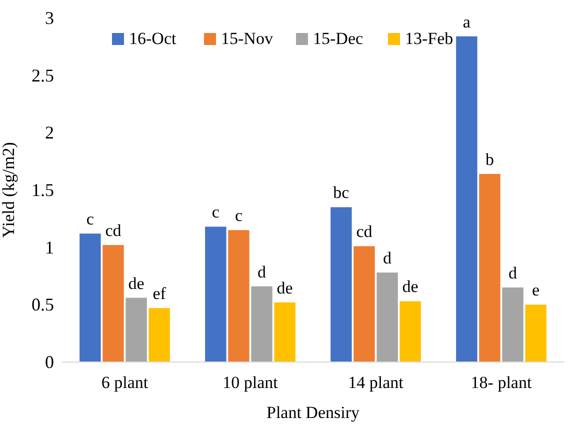  I want to click on x-tick-label: 10 plant, so click(250, 382).